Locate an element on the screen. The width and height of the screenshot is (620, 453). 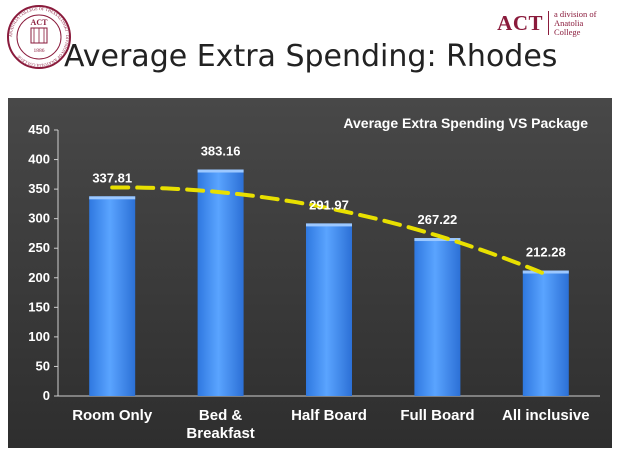
y-tick-label: 150 is located at coordinates (39, 306).